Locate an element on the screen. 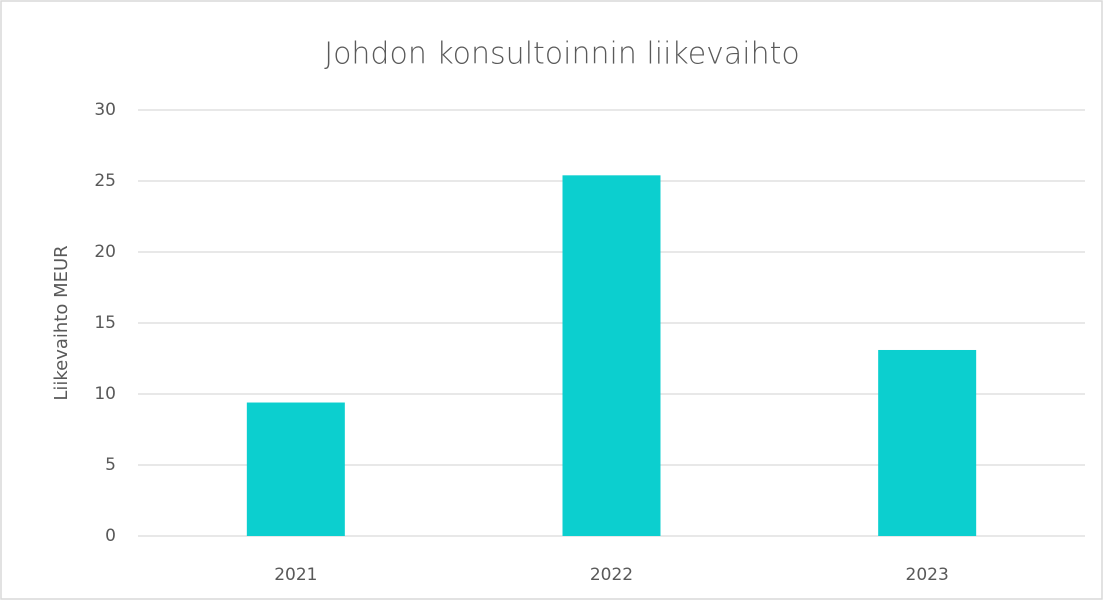  y-tick-label: 15 is located at coordinates (105, 323).